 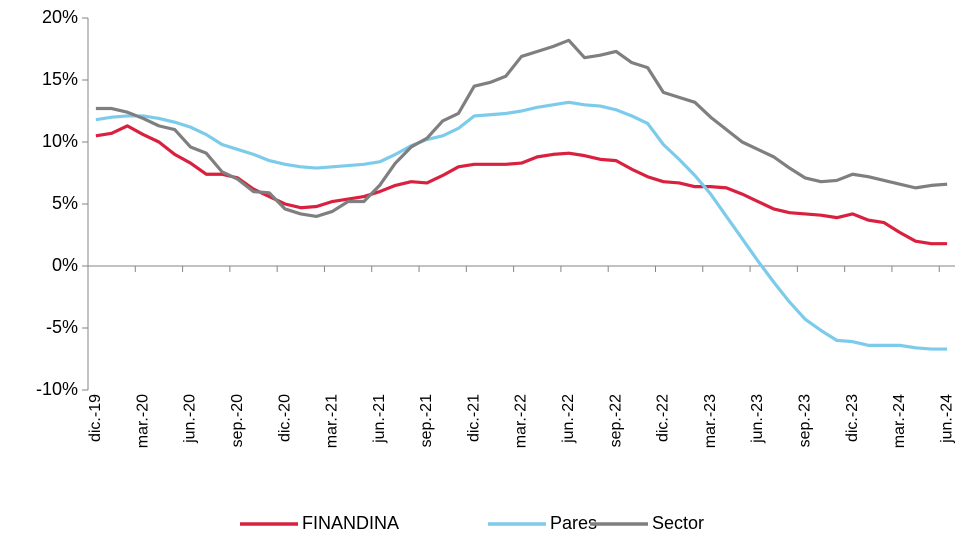 I want to click on x-tick-label: dic.-21, so click(x=473, y=418).